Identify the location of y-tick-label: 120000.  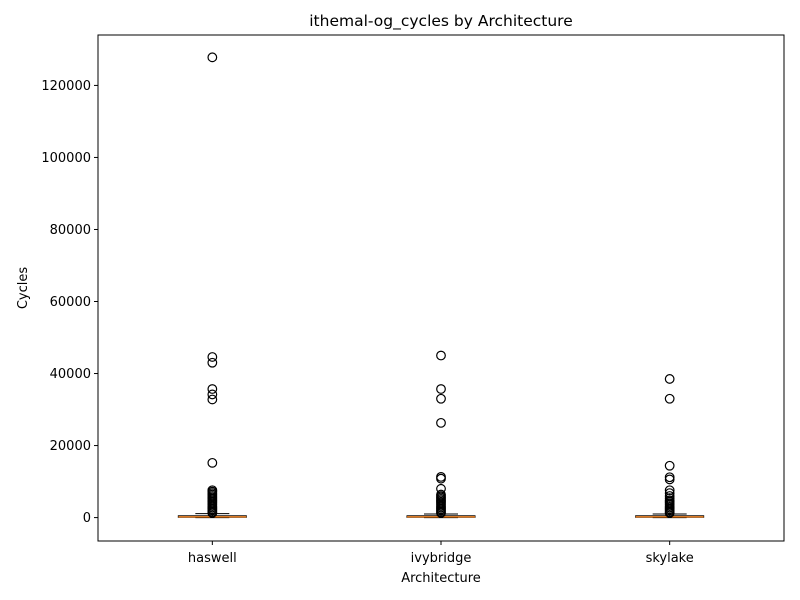
(66, 86).